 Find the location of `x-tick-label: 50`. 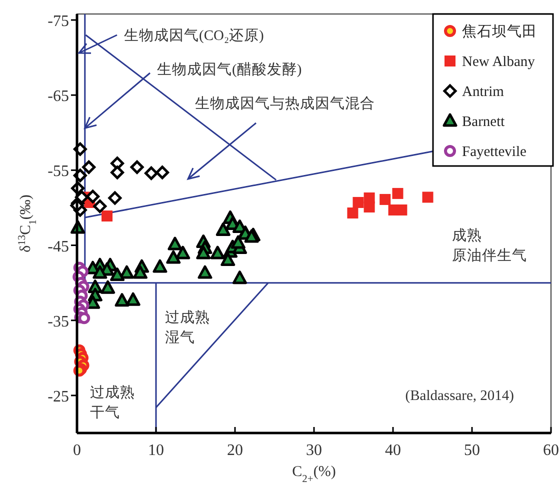

x-tick-label: 50 is located at coordinates (472, 450).